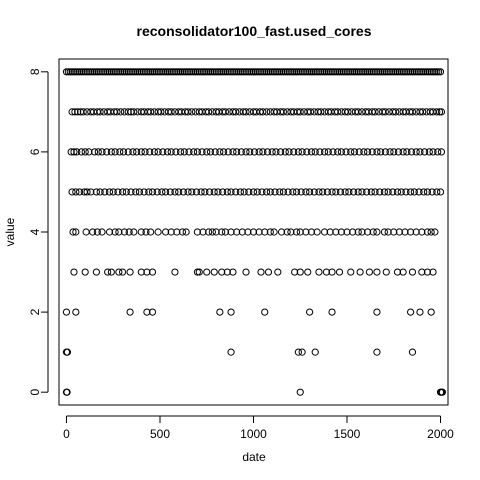 This screenshot has width=480, height=480. I want to click on y-axis-label: value, so click(10, 231).